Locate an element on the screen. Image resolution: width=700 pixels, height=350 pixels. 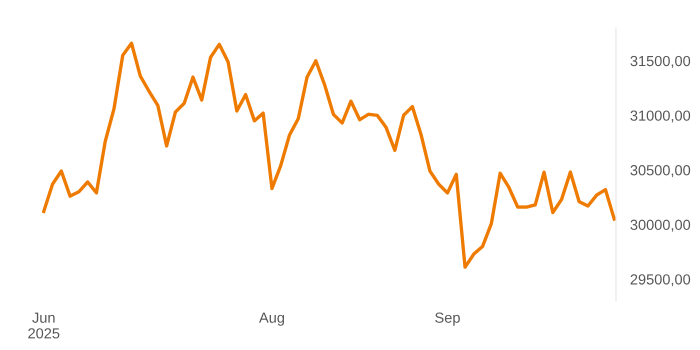
x-tick-label: Aug is located at coordinates (271, 319).